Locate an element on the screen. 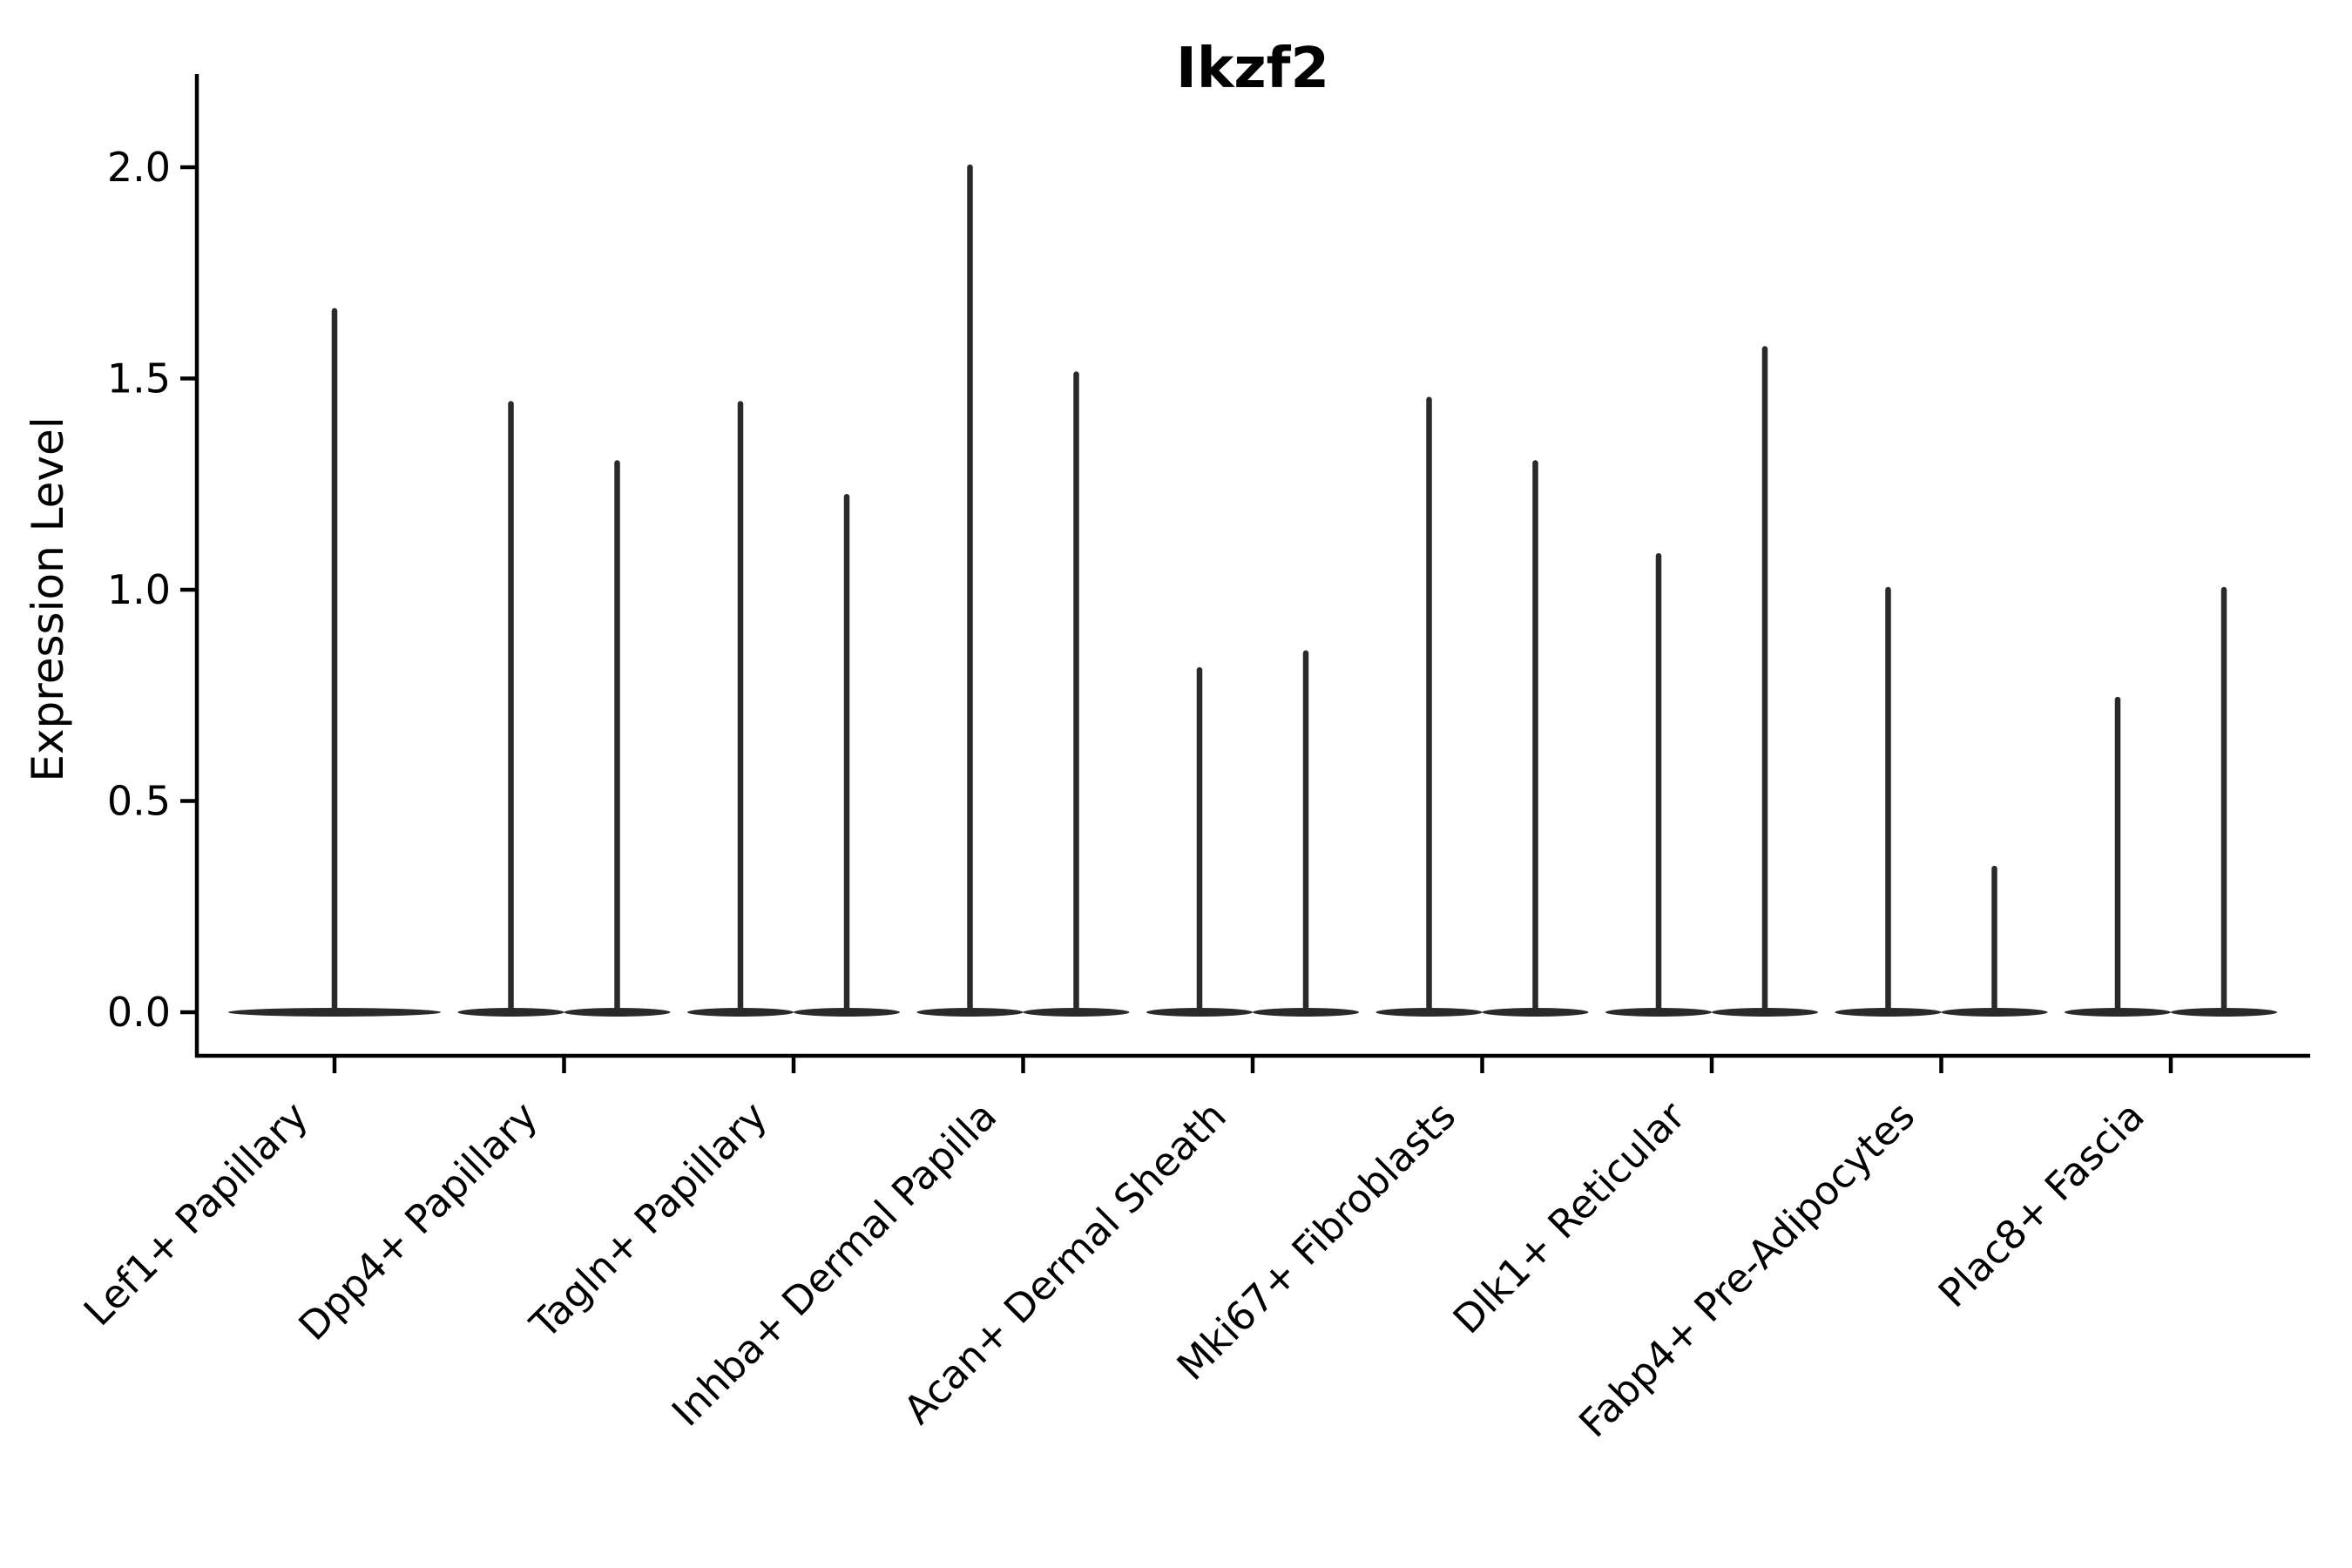 This screenshot has height=1568, width=2352. y-tick-label: 1.5 is located at coordinates (139, 378).